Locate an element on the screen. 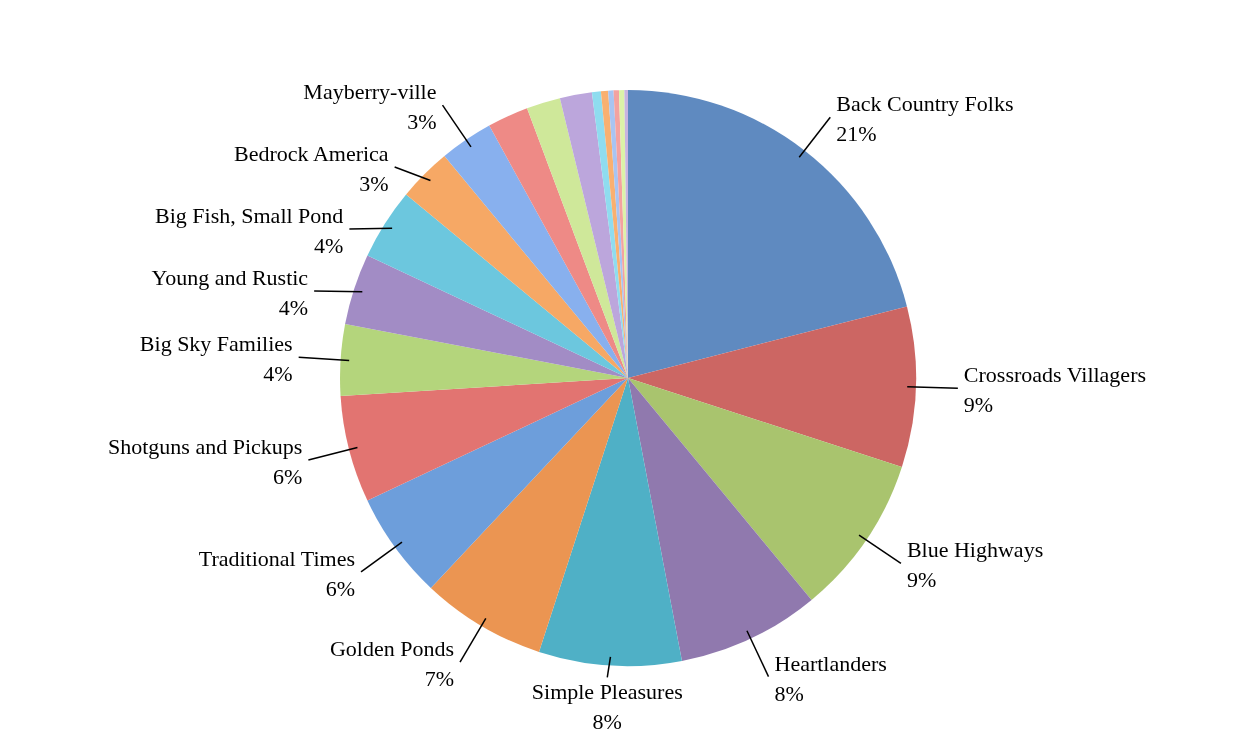  slice-label: Back Country Folks is located at coordinates (925, 104).